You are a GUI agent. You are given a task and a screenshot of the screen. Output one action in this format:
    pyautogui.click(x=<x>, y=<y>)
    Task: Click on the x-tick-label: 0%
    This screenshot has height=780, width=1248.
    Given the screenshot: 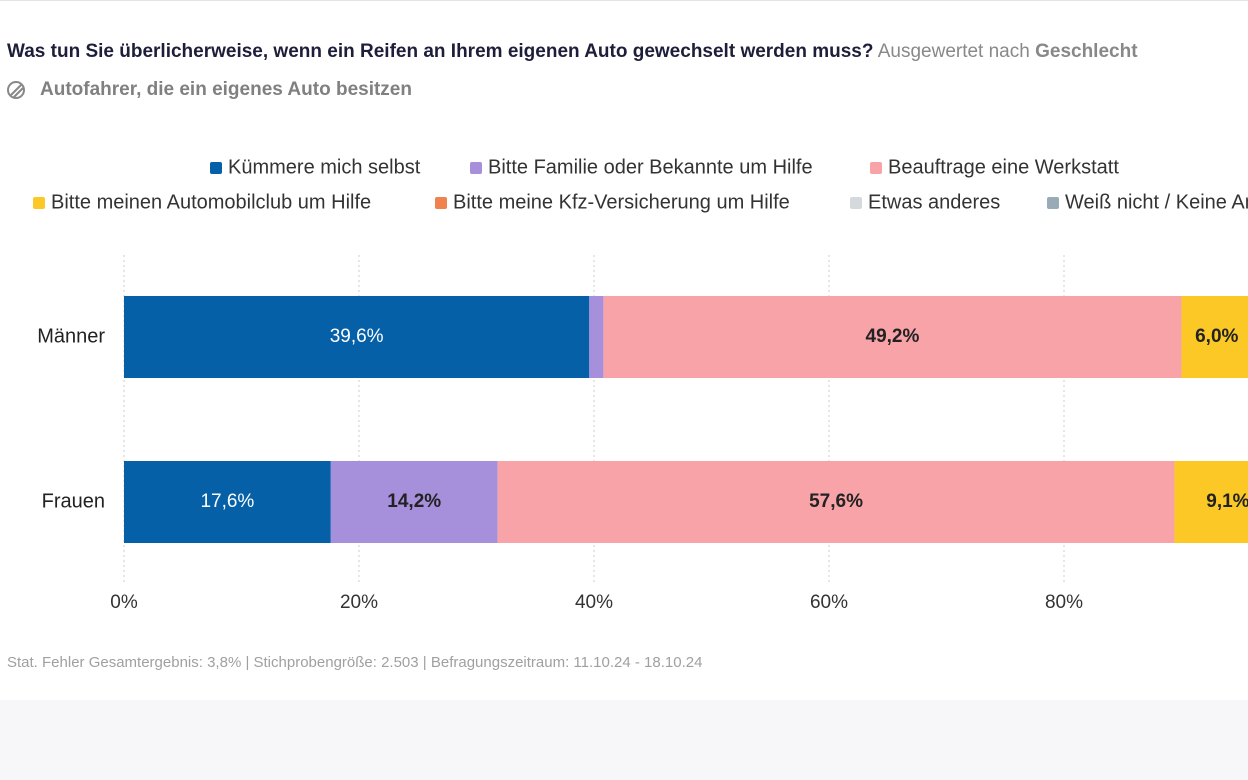 What is the action you would take?
    pyautogui.click(x=124, y=602)
    